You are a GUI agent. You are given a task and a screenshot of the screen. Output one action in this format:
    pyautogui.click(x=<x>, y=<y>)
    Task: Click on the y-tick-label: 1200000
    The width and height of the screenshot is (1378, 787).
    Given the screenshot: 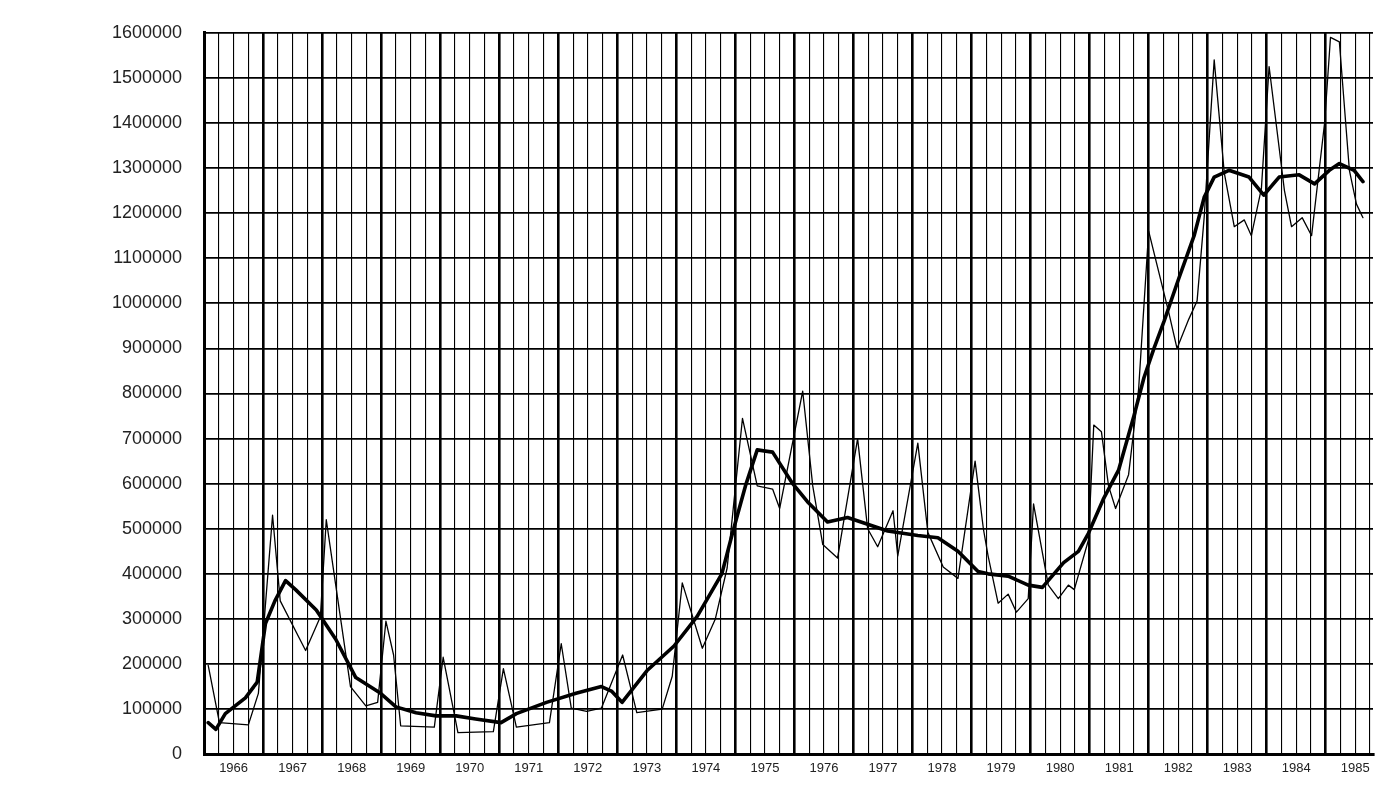 What is the action you would take?
    pyautogui.click(x=147, y=212)
    